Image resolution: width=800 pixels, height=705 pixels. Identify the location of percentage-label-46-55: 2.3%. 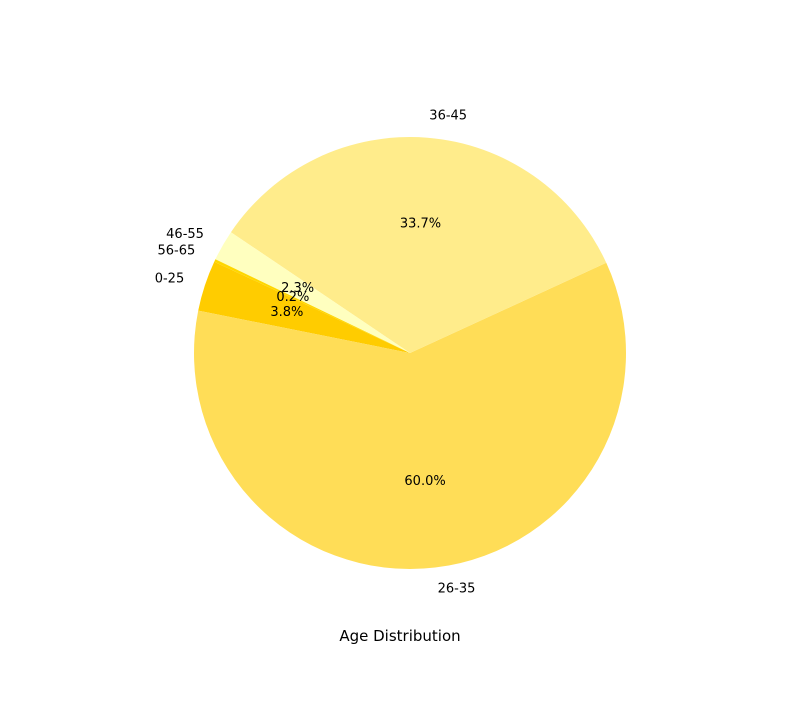
(297, 288).